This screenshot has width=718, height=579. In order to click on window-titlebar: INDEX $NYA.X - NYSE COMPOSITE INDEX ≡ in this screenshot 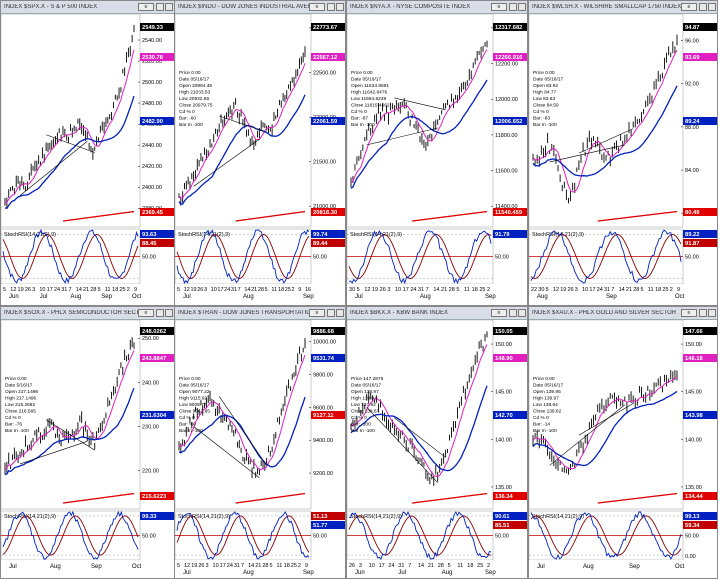, I will do `click(437, 7)`.